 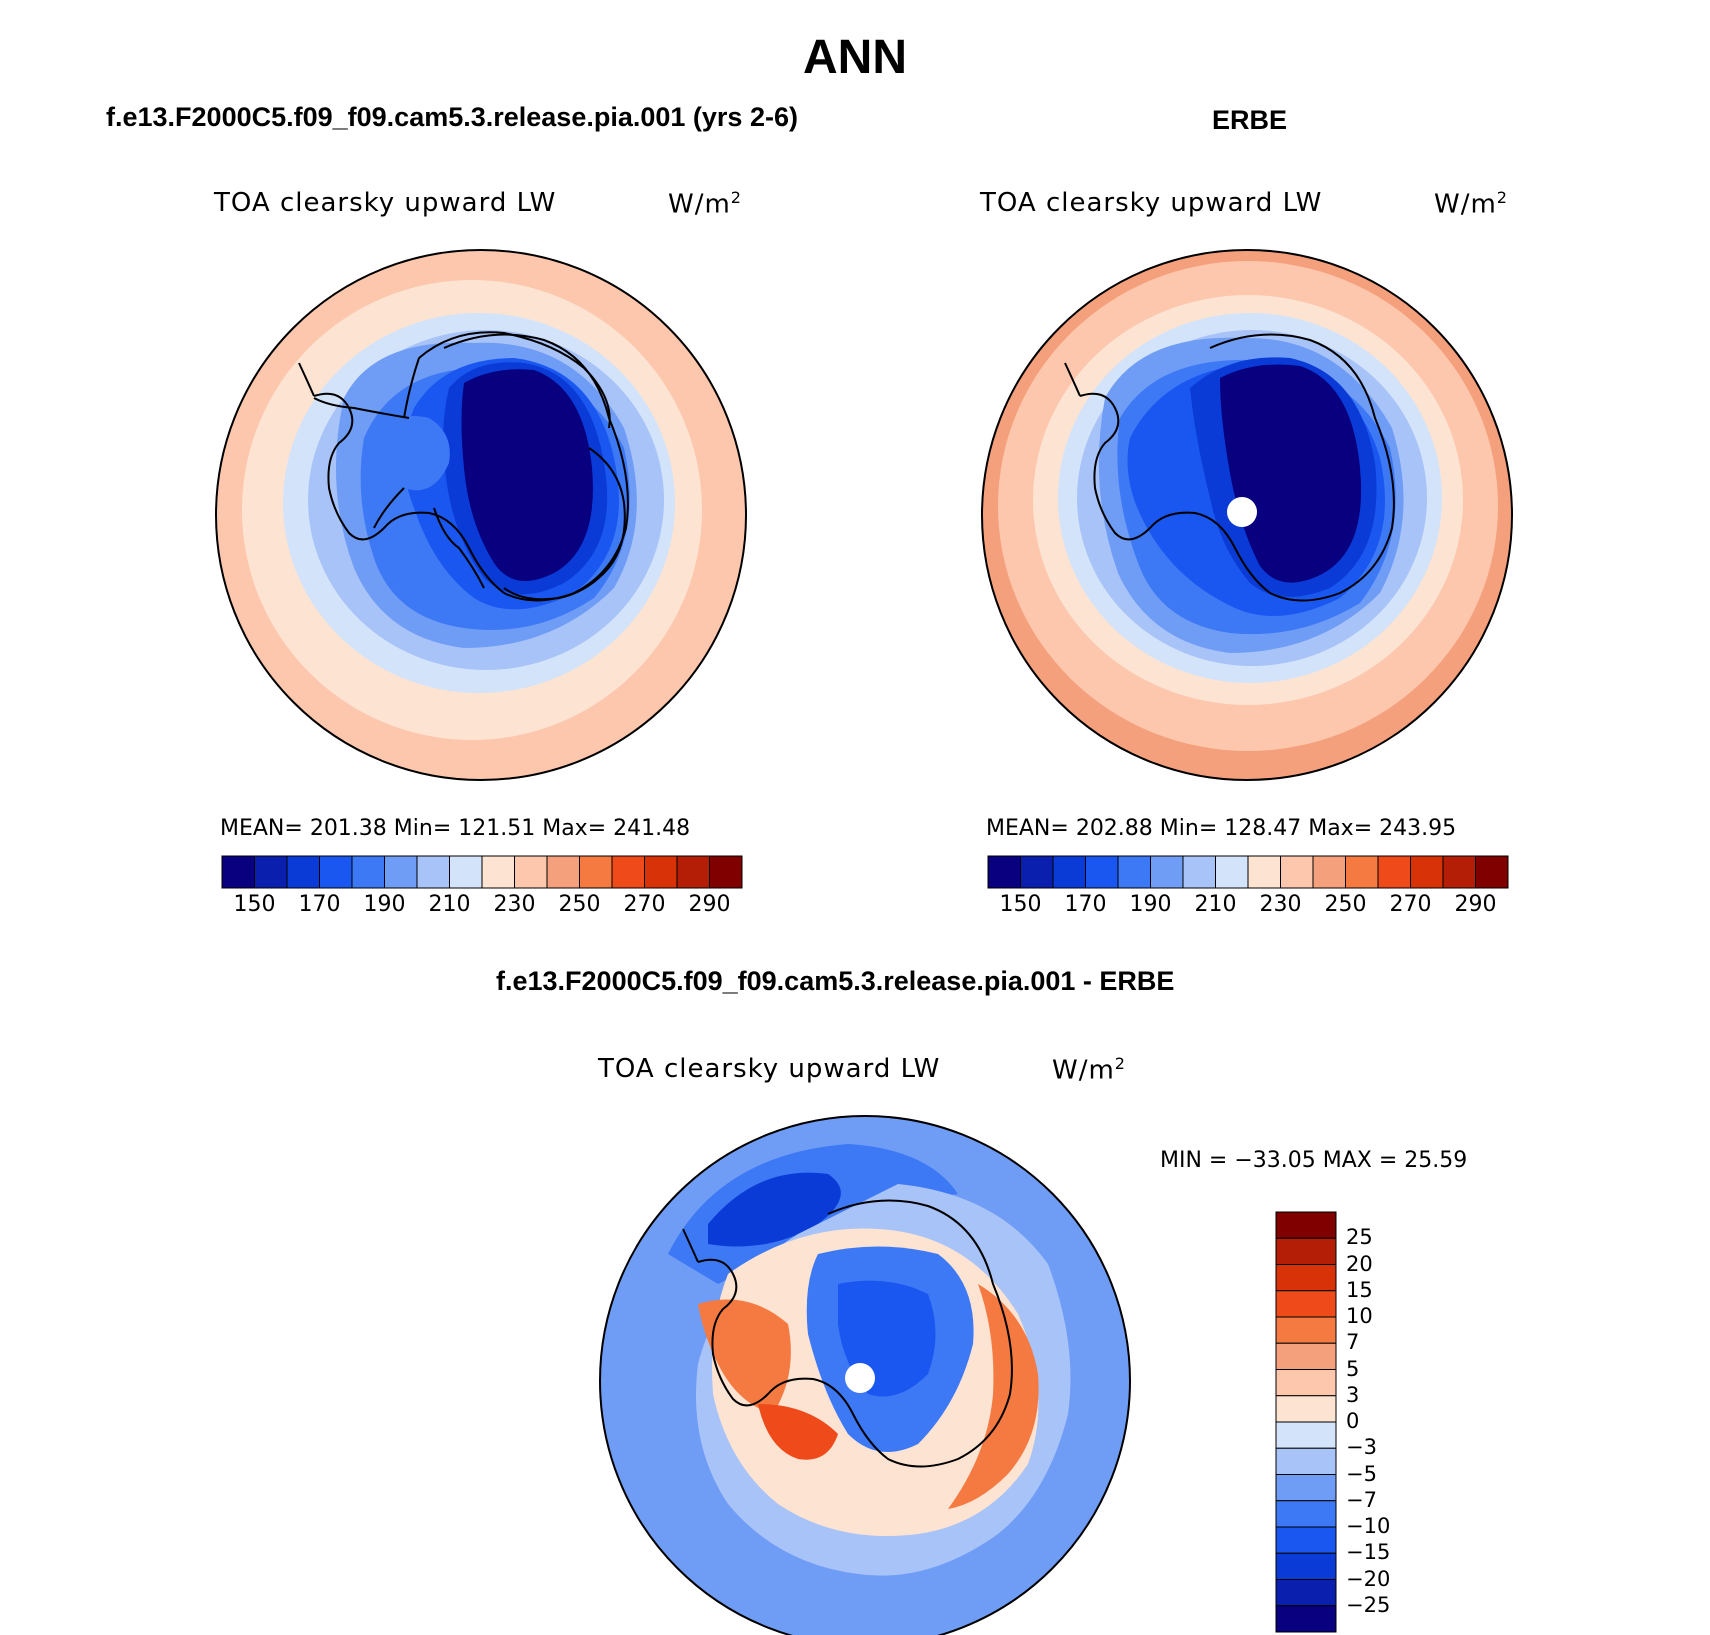 I want to click on panel-right-stats: MEAN= 202.88 Min= 128.47 Max= 243.95, so click(x=1221, y=828).